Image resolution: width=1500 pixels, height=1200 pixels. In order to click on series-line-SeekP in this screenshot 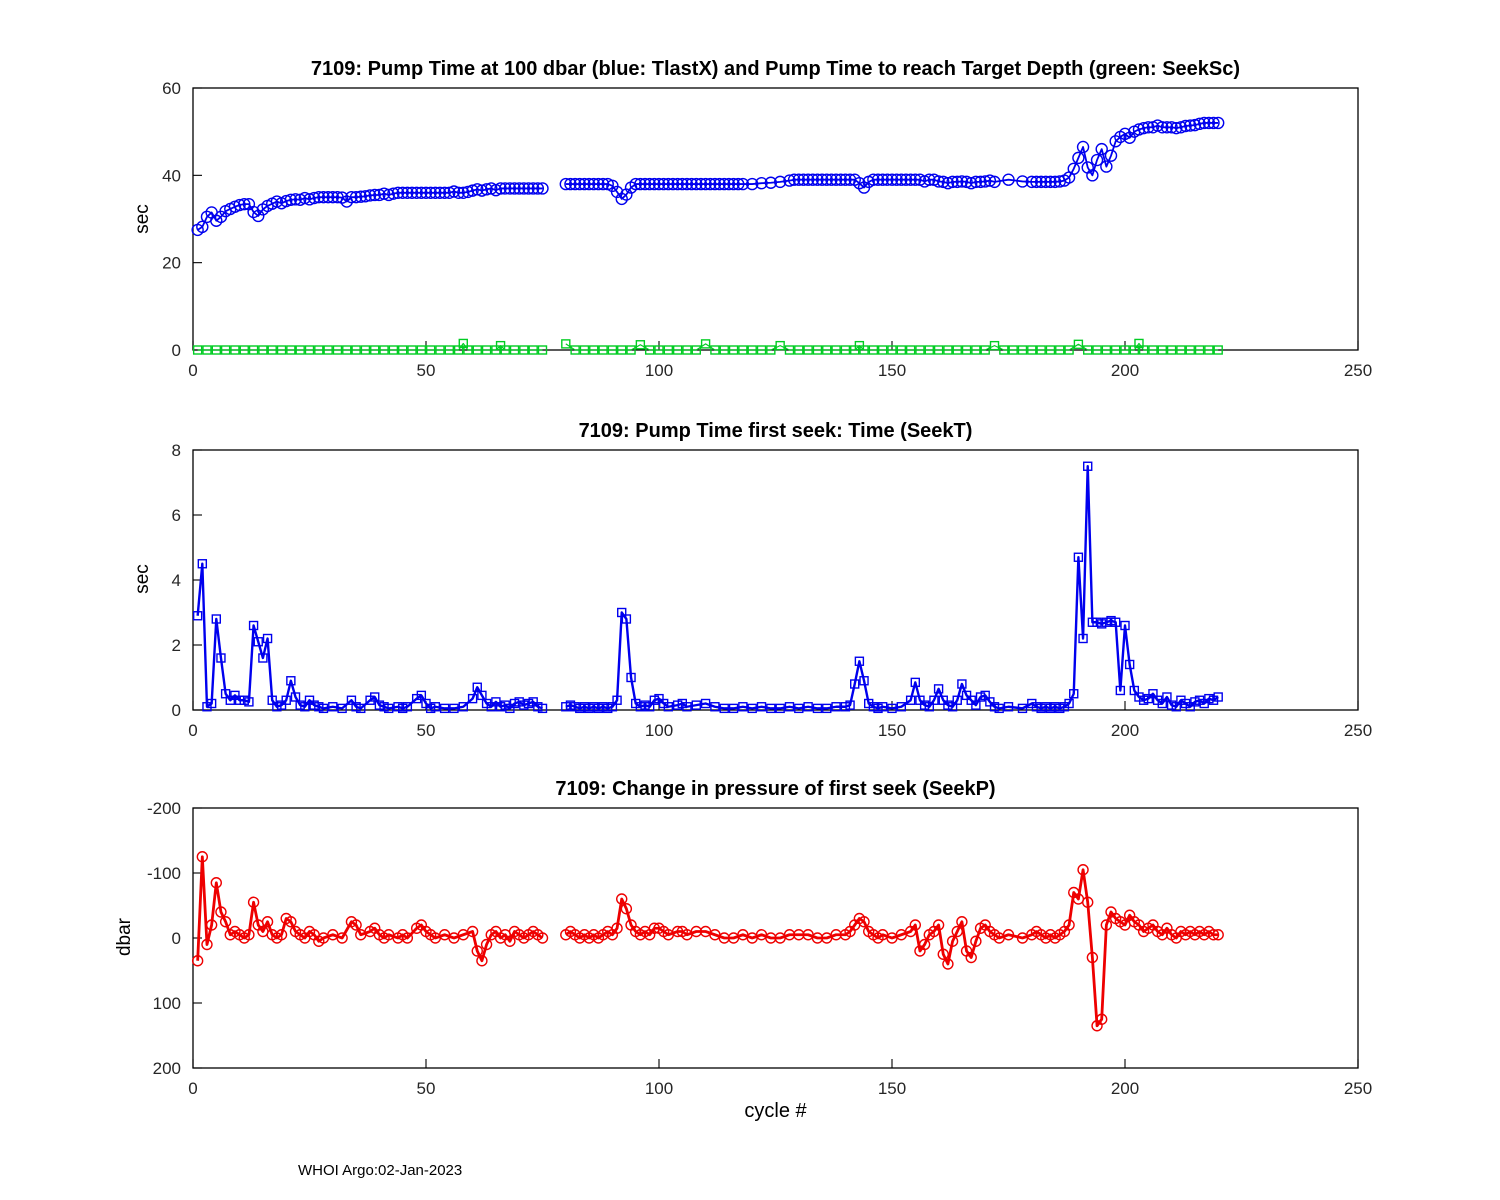, I will do `click(370, 909)`.